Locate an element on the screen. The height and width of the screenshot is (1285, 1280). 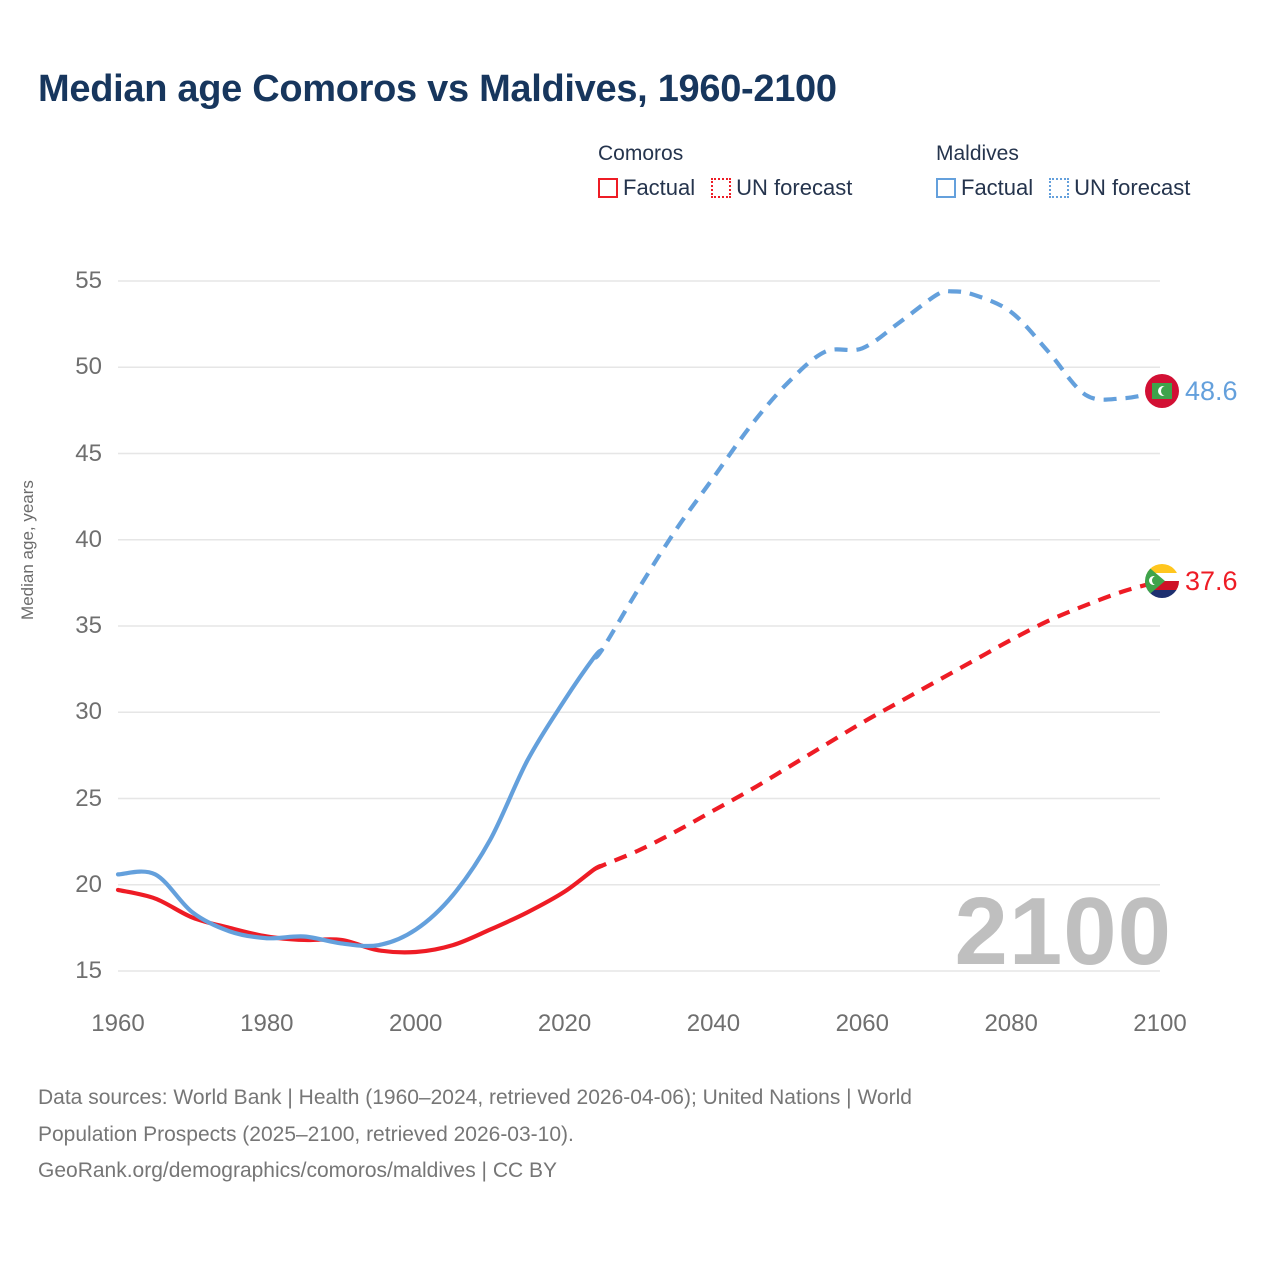
y-axis-tick-label: 20 is located at coordinates (88, 884).